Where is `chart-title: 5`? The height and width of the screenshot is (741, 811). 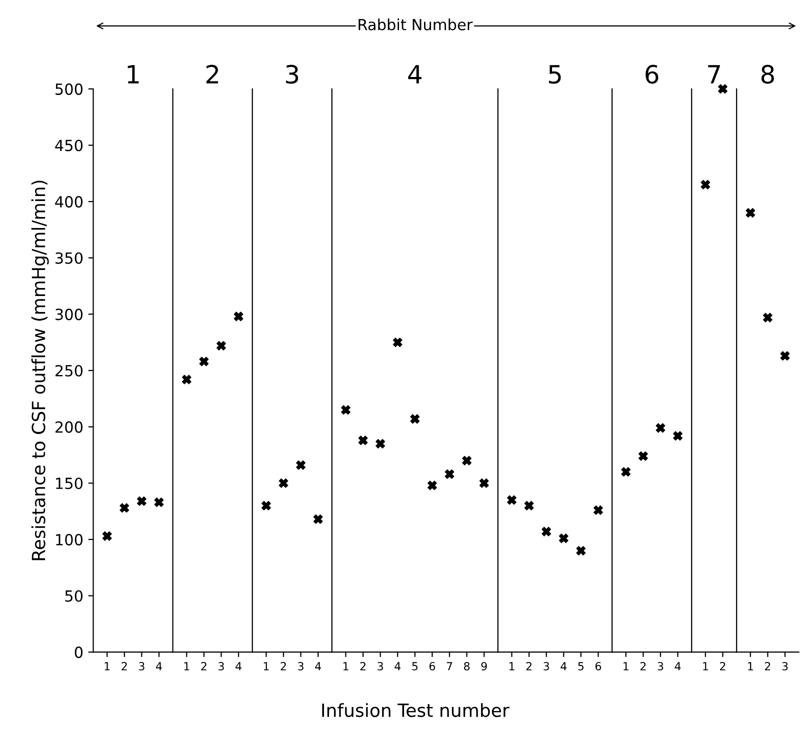 chart-title: 5 is located at coordinates (554, 74).